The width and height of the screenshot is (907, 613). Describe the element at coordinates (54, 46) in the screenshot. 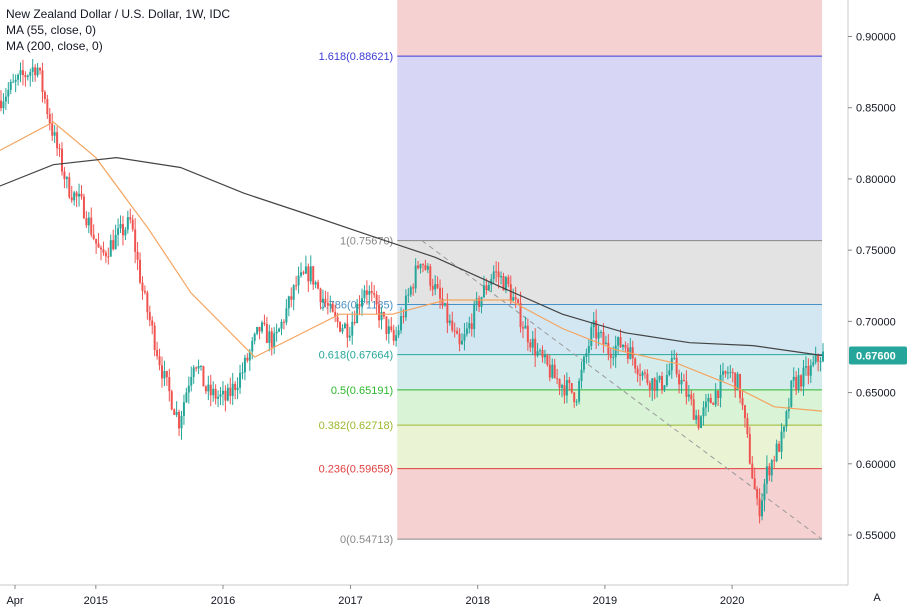

I see `ma200-legend: MA (200, close, 0)` at that location.